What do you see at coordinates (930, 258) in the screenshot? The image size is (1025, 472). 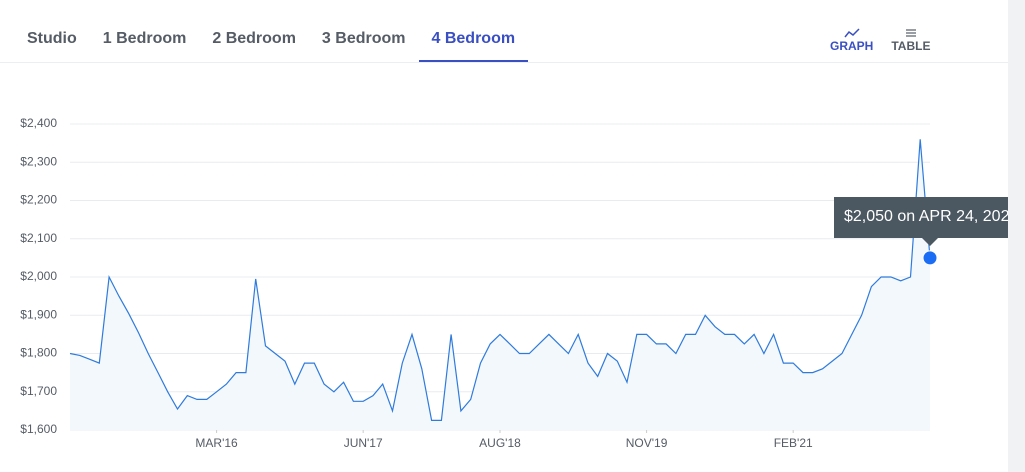 I see `hover-point` at bounding box center [930, 258].